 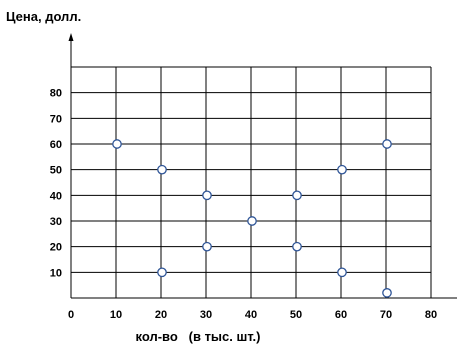 What do you see at coordinates (56, 94) in the screenshot?
I see `y-tick-label: 80` at bounding box center [56, 94].